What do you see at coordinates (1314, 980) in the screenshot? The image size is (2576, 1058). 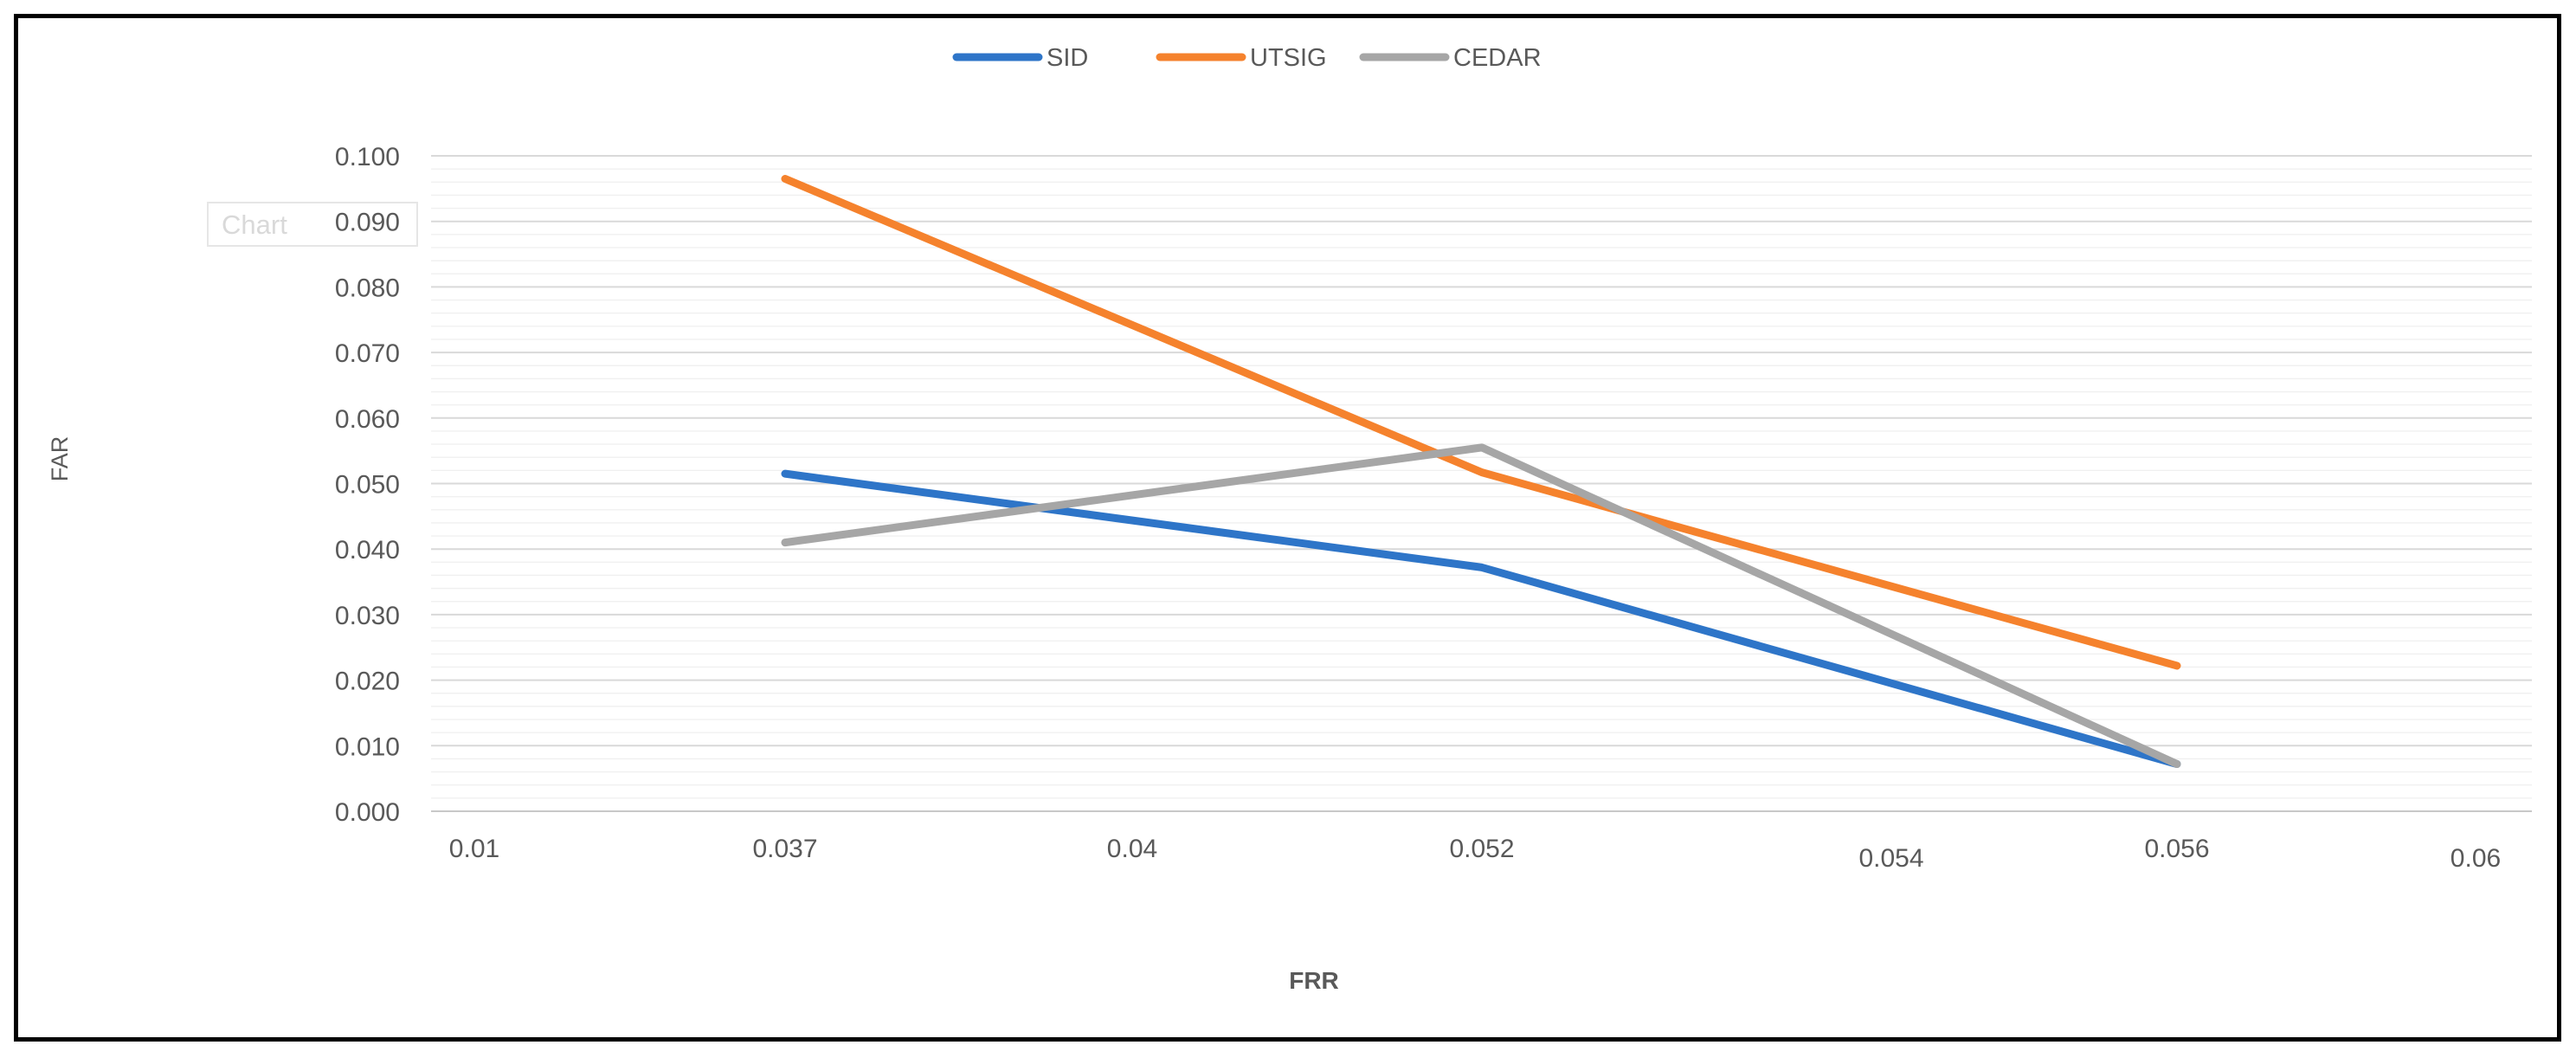 I see `x-axis-title: FRR` at bounding box center [1314, 980].